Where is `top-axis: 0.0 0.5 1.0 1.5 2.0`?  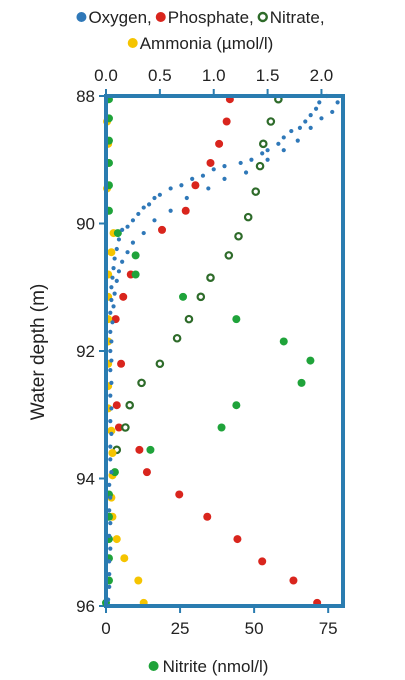
top-axis: 0.0 0.5 1.0 1.5 2.0 is located at coordinates (213, 81).